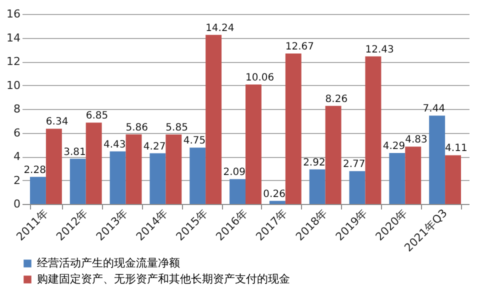 Image resolution: width=481 pixels, height=289 pixels. I want to click on y-tick-label: 10, so click(13, 85).